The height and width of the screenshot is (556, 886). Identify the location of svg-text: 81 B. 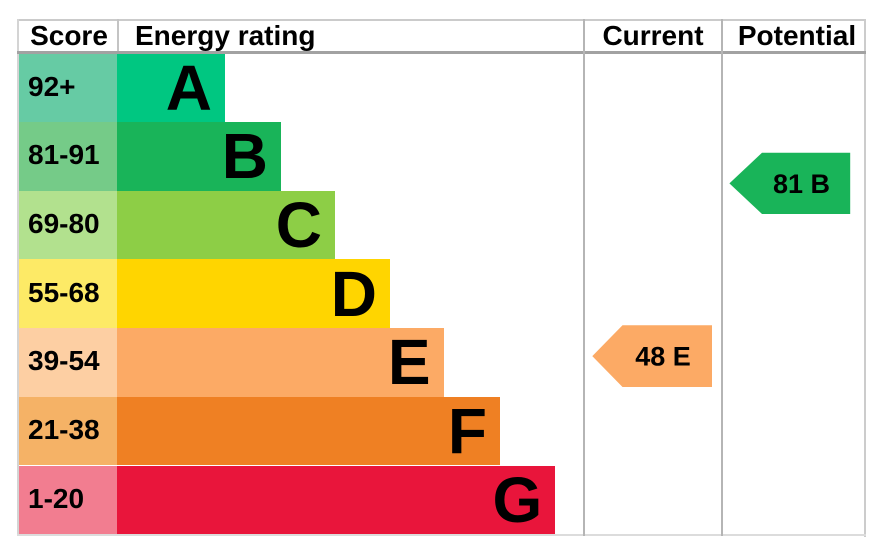
(801, 184).